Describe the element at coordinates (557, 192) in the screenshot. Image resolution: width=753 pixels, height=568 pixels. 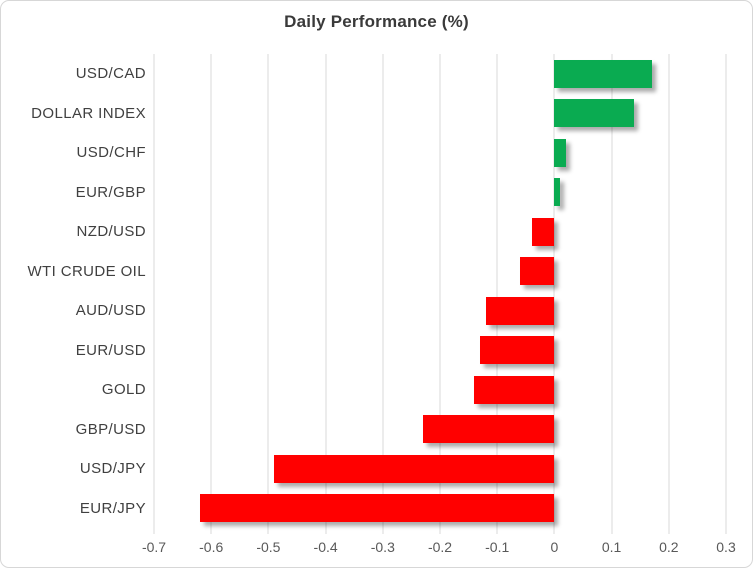
I see `bar-eur-gbp` at that location.